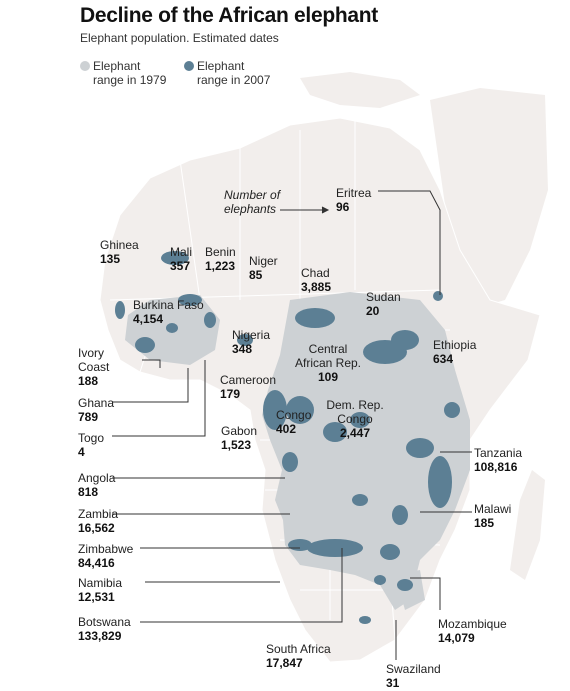  What do you see at coordinates (328, 377) in the screenshot?
I see `car-value: 109` at bounding box center [328, 377].